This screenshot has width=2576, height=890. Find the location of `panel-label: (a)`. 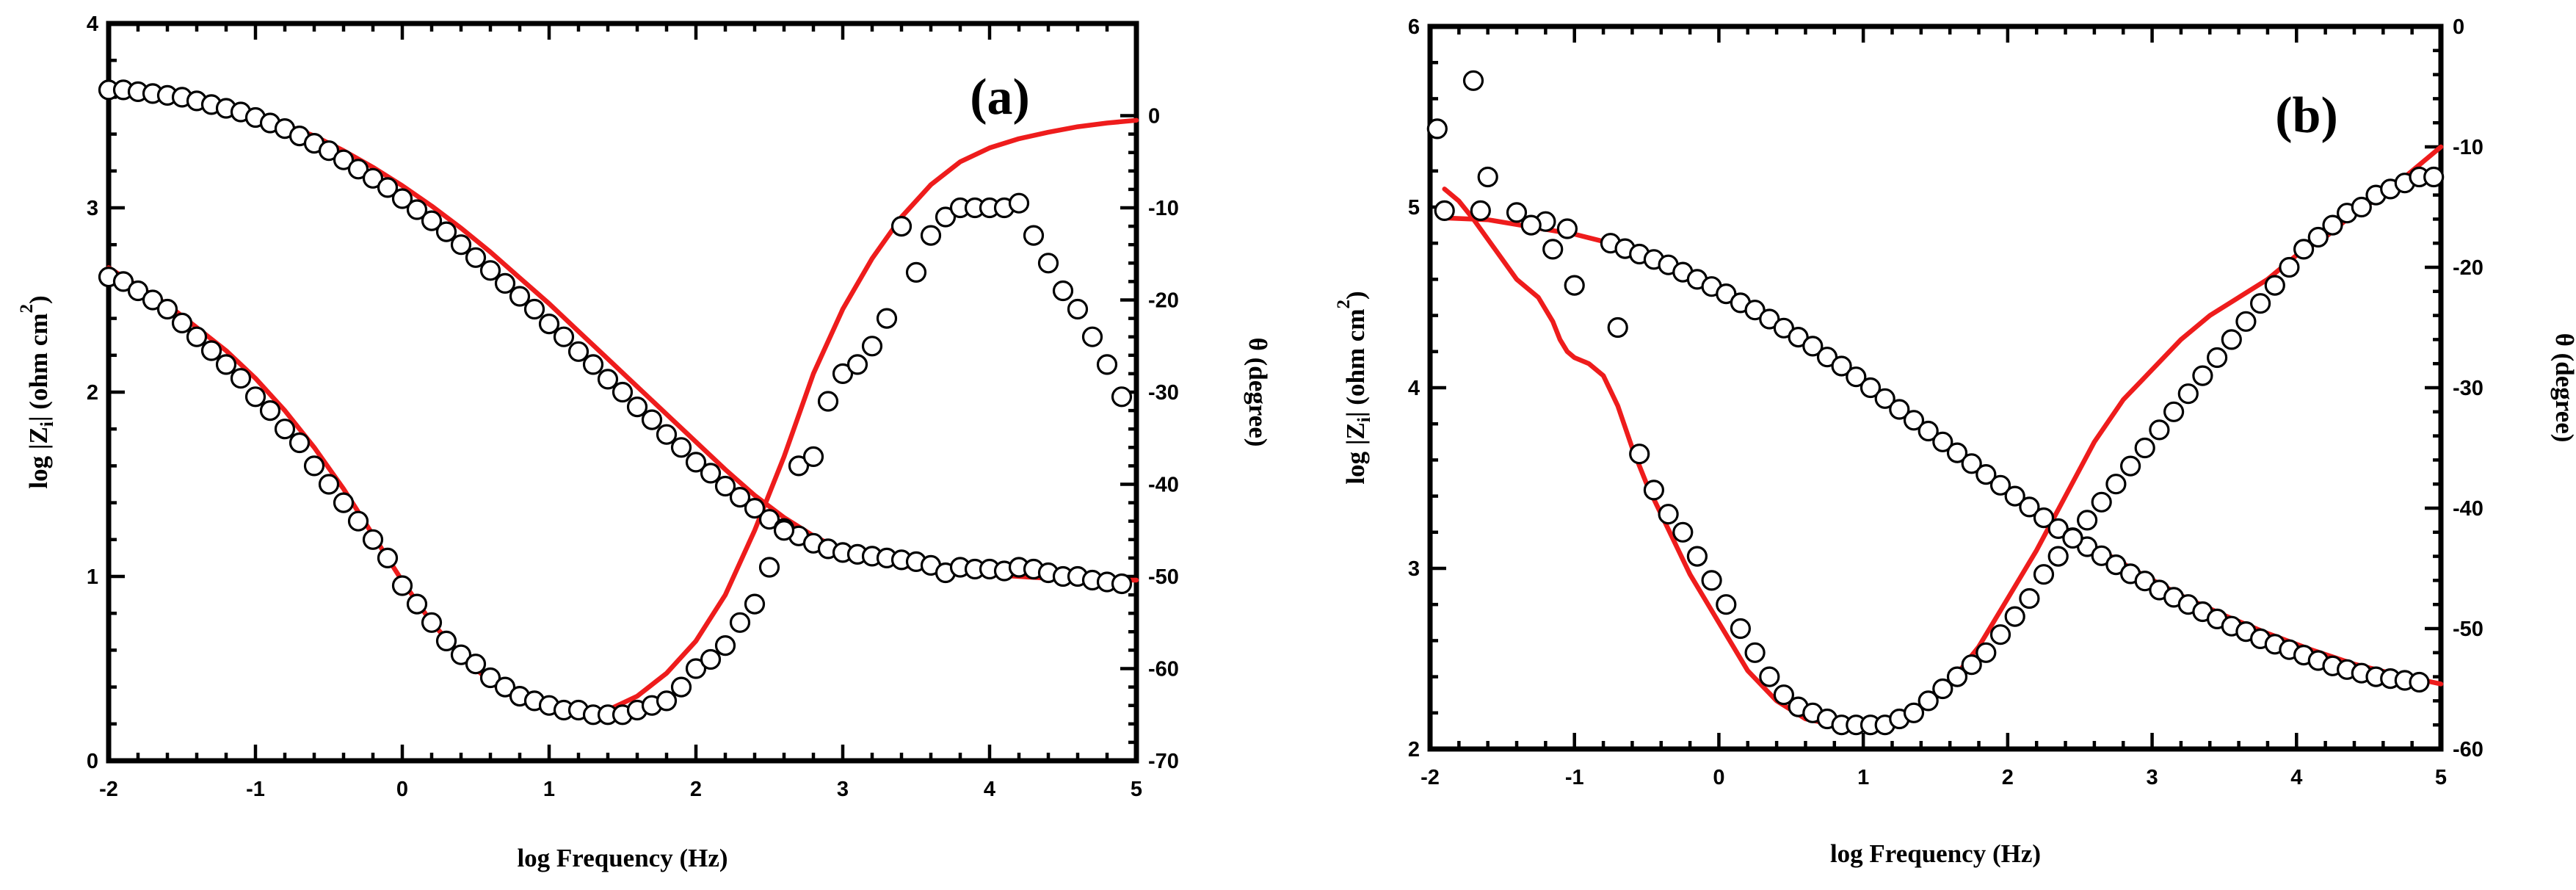

panel-label: (a) is located at coordinates (1000, 97).